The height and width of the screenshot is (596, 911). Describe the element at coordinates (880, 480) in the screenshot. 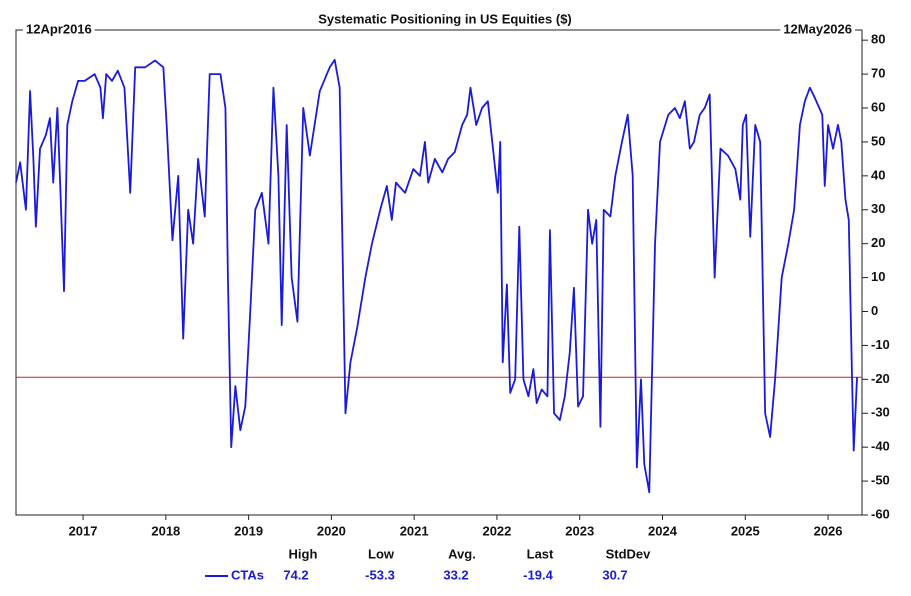

I see `y-tick-label: -50` at that location.